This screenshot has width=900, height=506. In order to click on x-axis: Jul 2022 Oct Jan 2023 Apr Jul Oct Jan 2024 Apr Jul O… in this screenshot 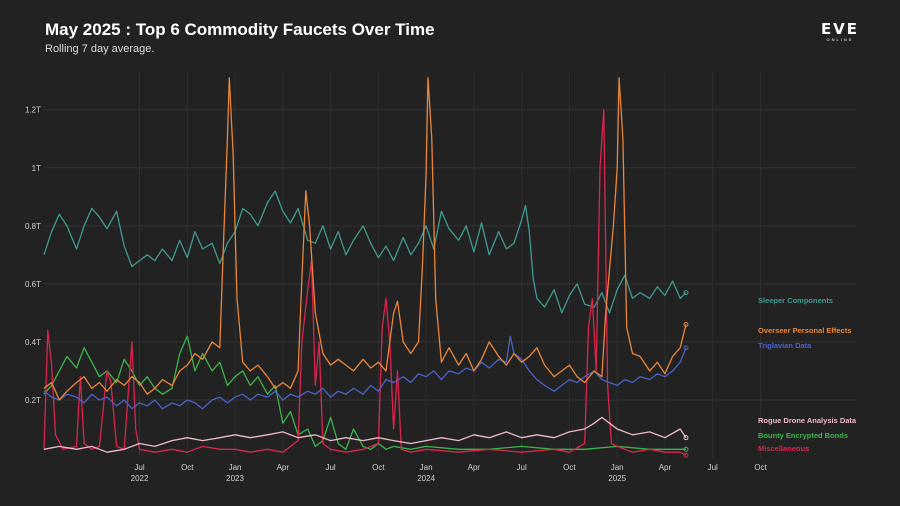, I will do `click(449, 473)`.